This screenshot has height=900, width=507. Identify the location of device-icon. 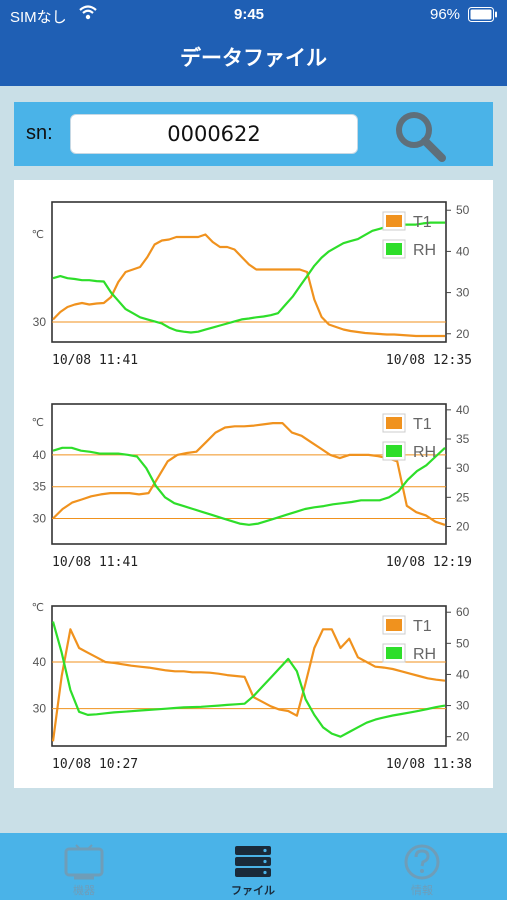
(84, 862).